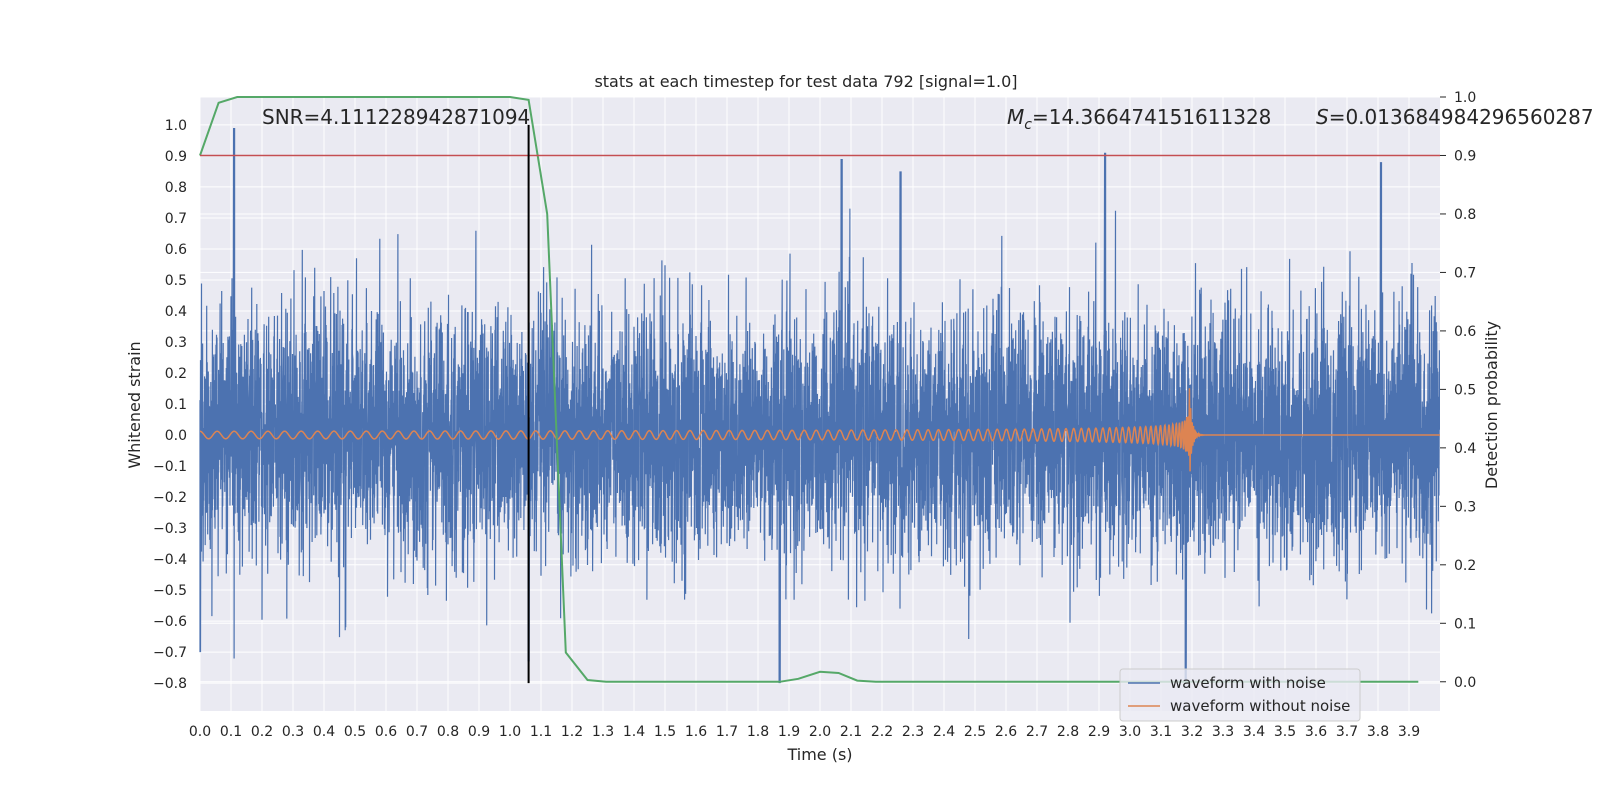 The height and width of the screenshot is (800, 1600). Describe the element at coordinates (1409, 732) in the screenshot. I see `x-tick-label: 3.9` at that location.